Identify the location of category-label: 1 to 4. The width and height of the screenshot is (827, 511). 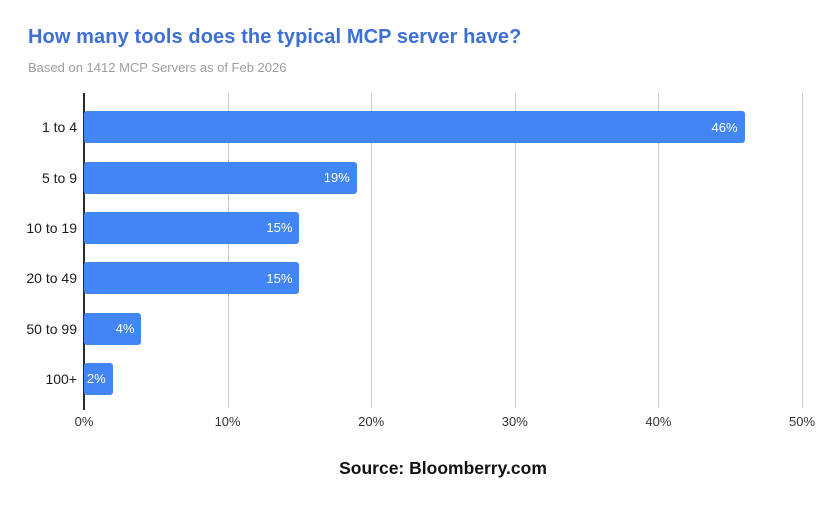
(59, 127).